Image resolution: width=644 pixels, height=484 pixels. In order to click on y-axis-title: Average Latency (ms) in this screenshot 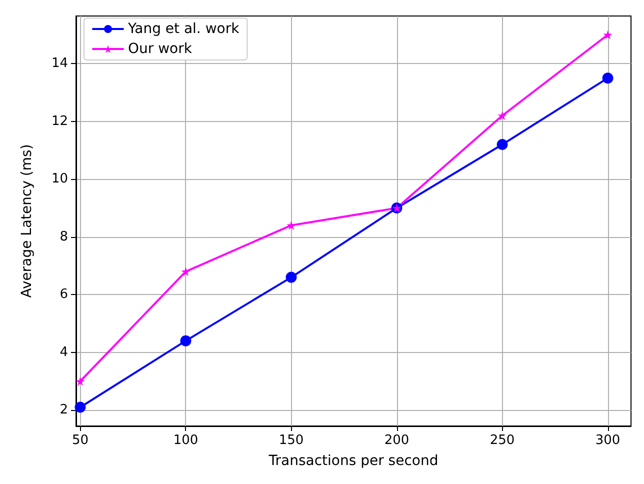, I will do `click(27, 221)`.